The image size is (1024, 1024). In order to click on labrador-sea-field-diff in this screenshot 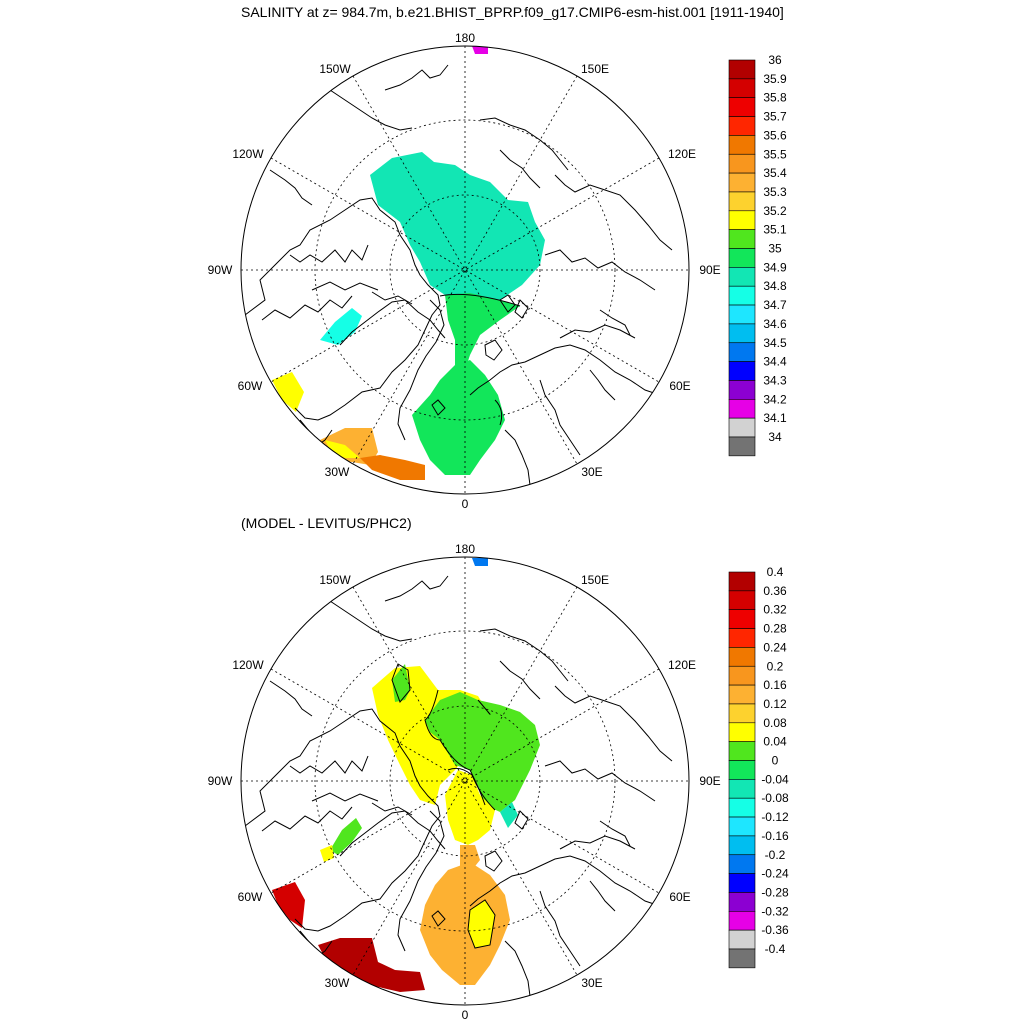, I will do `click(288, 905)`.